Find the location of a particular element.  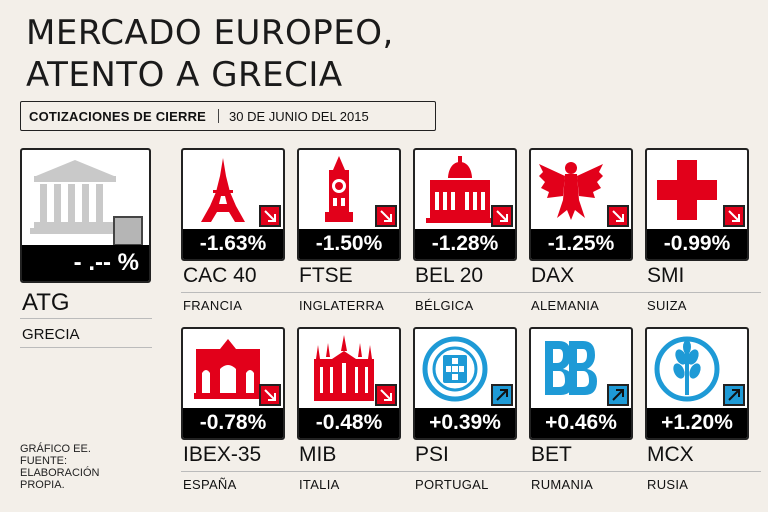

index-change: +0.46% is located at coordinates (581, 423).